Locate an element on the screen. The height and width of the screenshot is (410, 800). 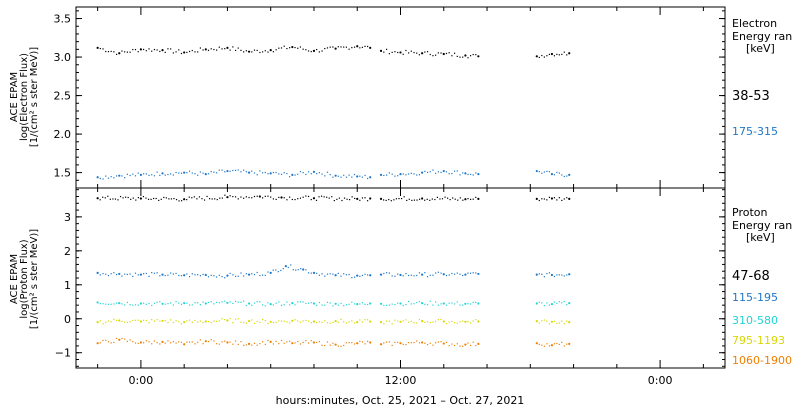
series-proton-1060-1900 is located at coordinates (333, 342).